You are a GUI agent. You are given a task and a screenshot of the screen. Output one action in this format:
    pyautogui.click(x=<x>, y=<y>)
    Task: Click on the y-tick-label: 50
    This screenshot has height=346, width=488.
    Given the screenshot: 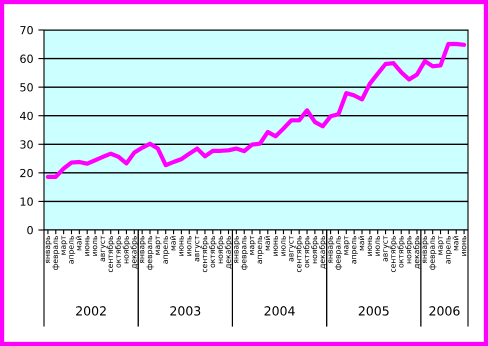 What is the action you would take?
    pyautogui.click(x=26, y=87)
    